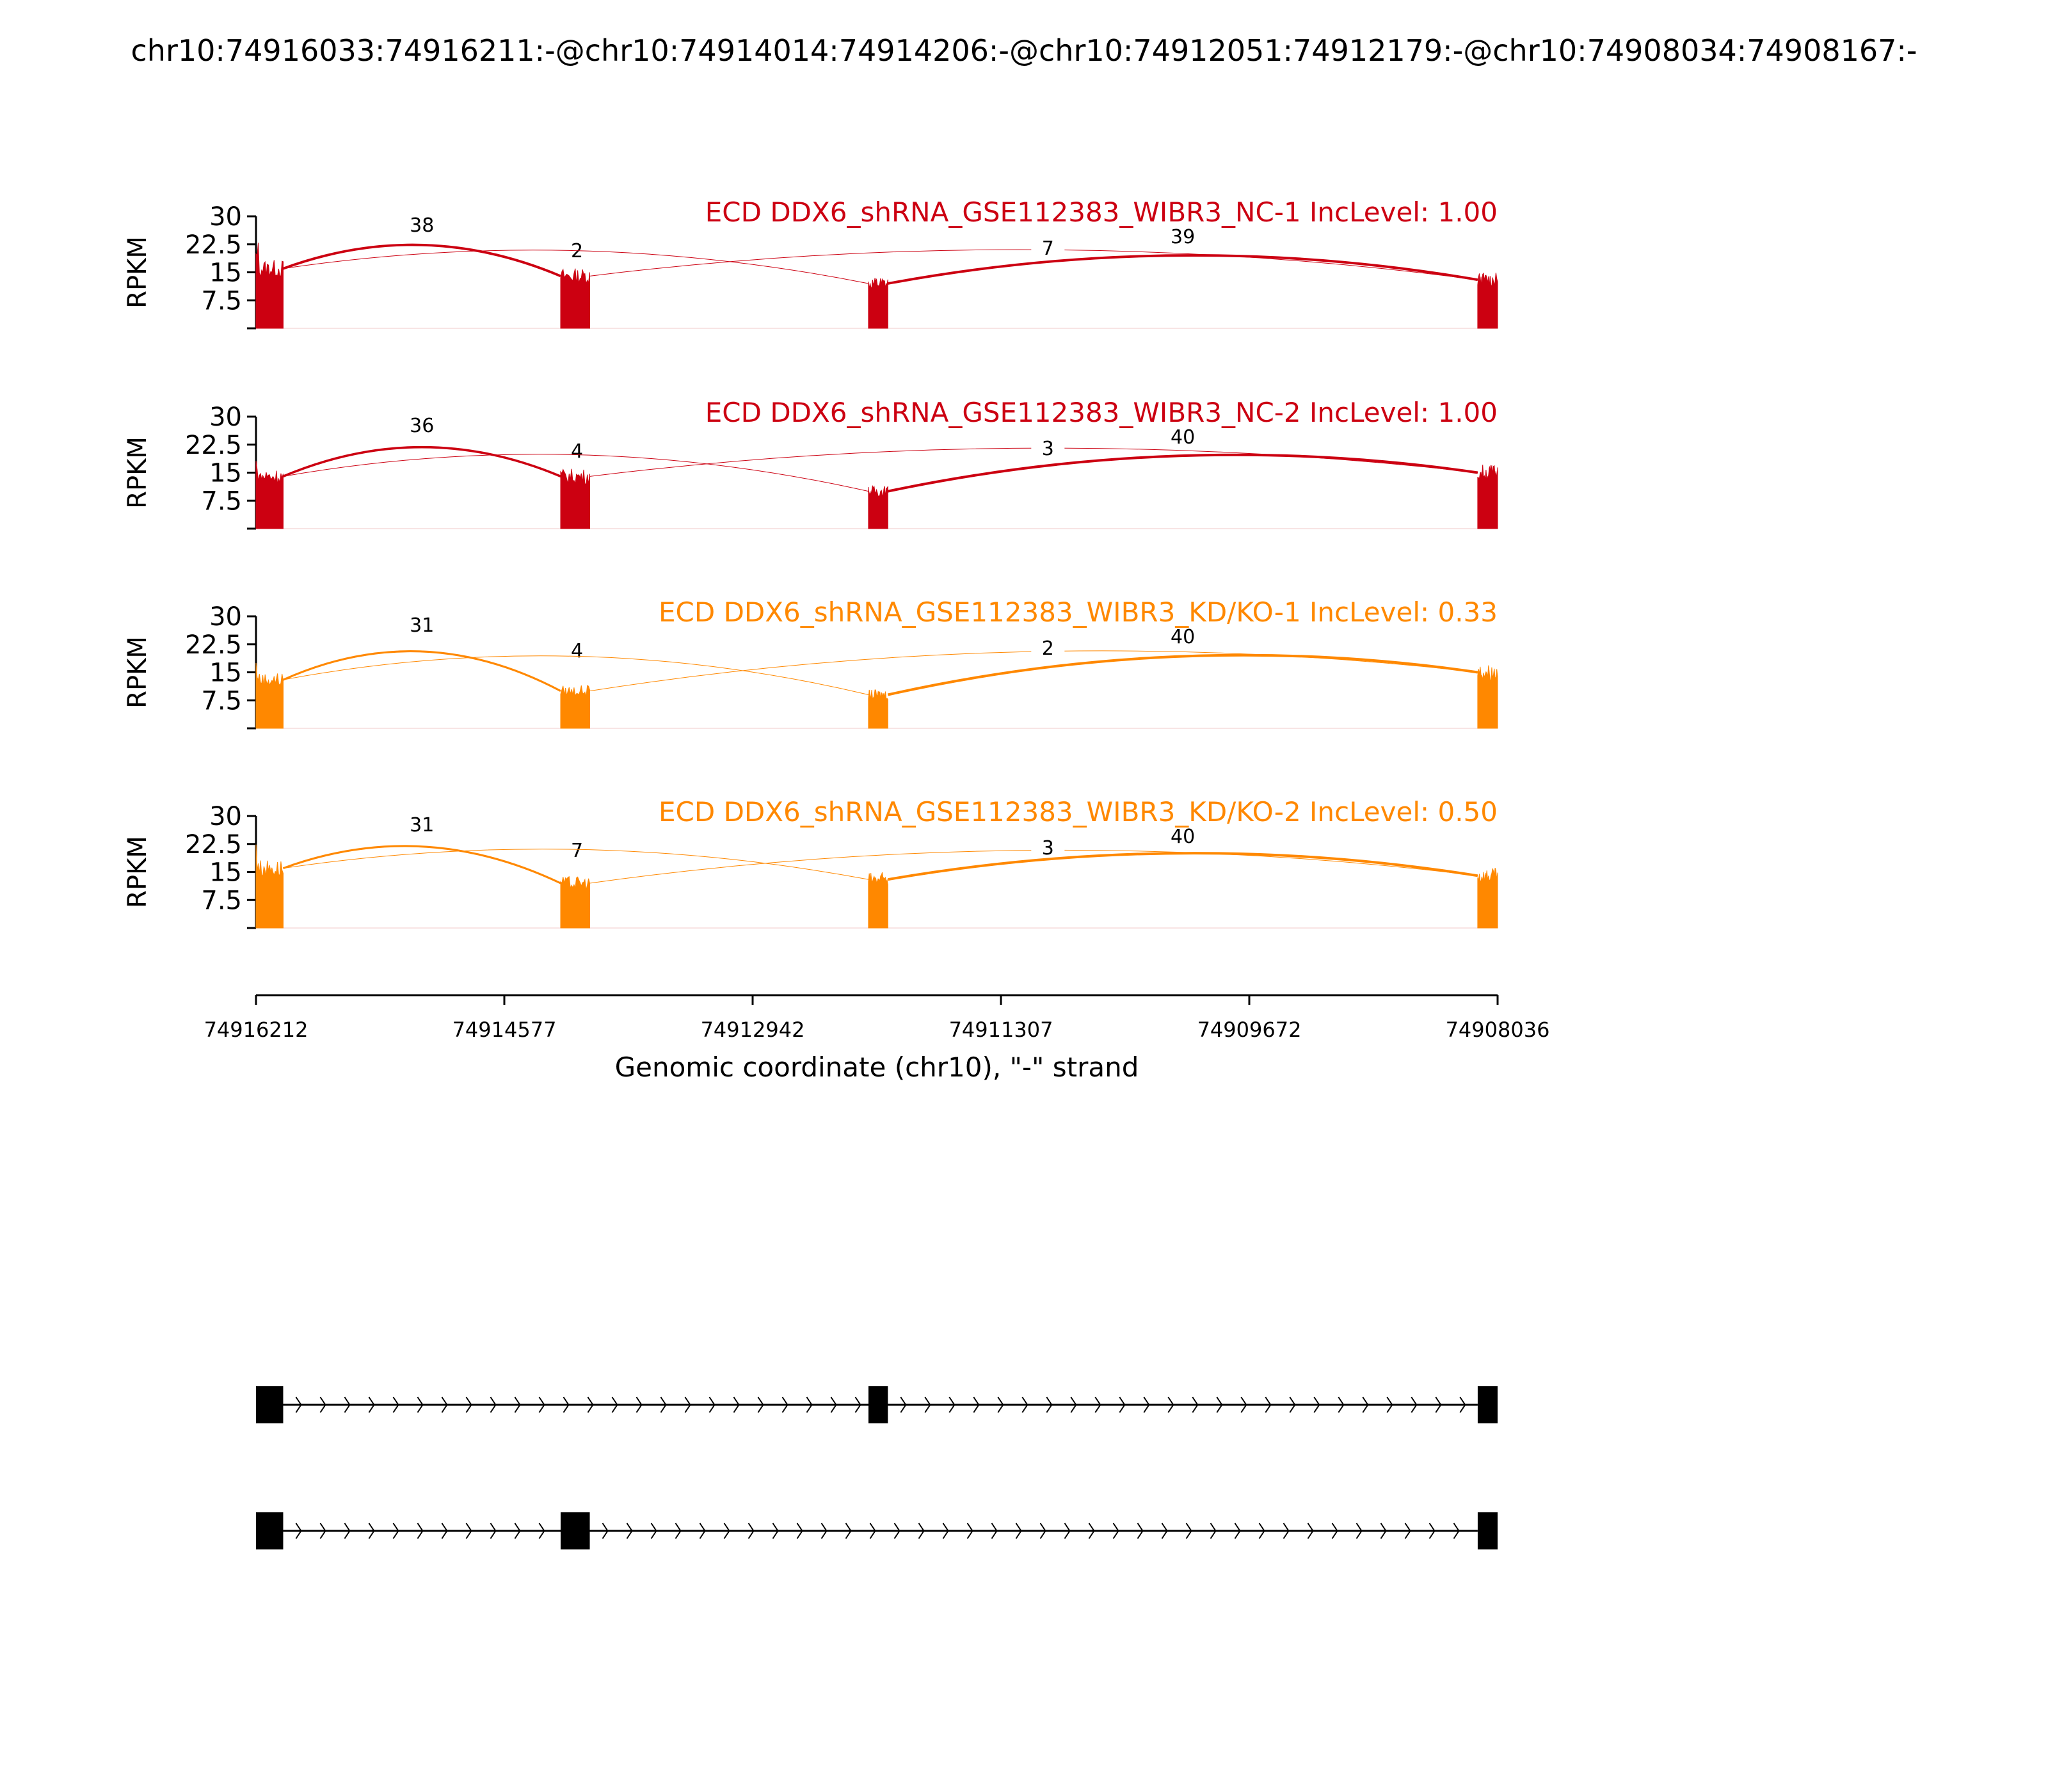 The width and height of the screenshot is (2048, 1792). Describe the element at coordinates (422, 625) in the screenshot. I see `junction-count: 31` at that location.